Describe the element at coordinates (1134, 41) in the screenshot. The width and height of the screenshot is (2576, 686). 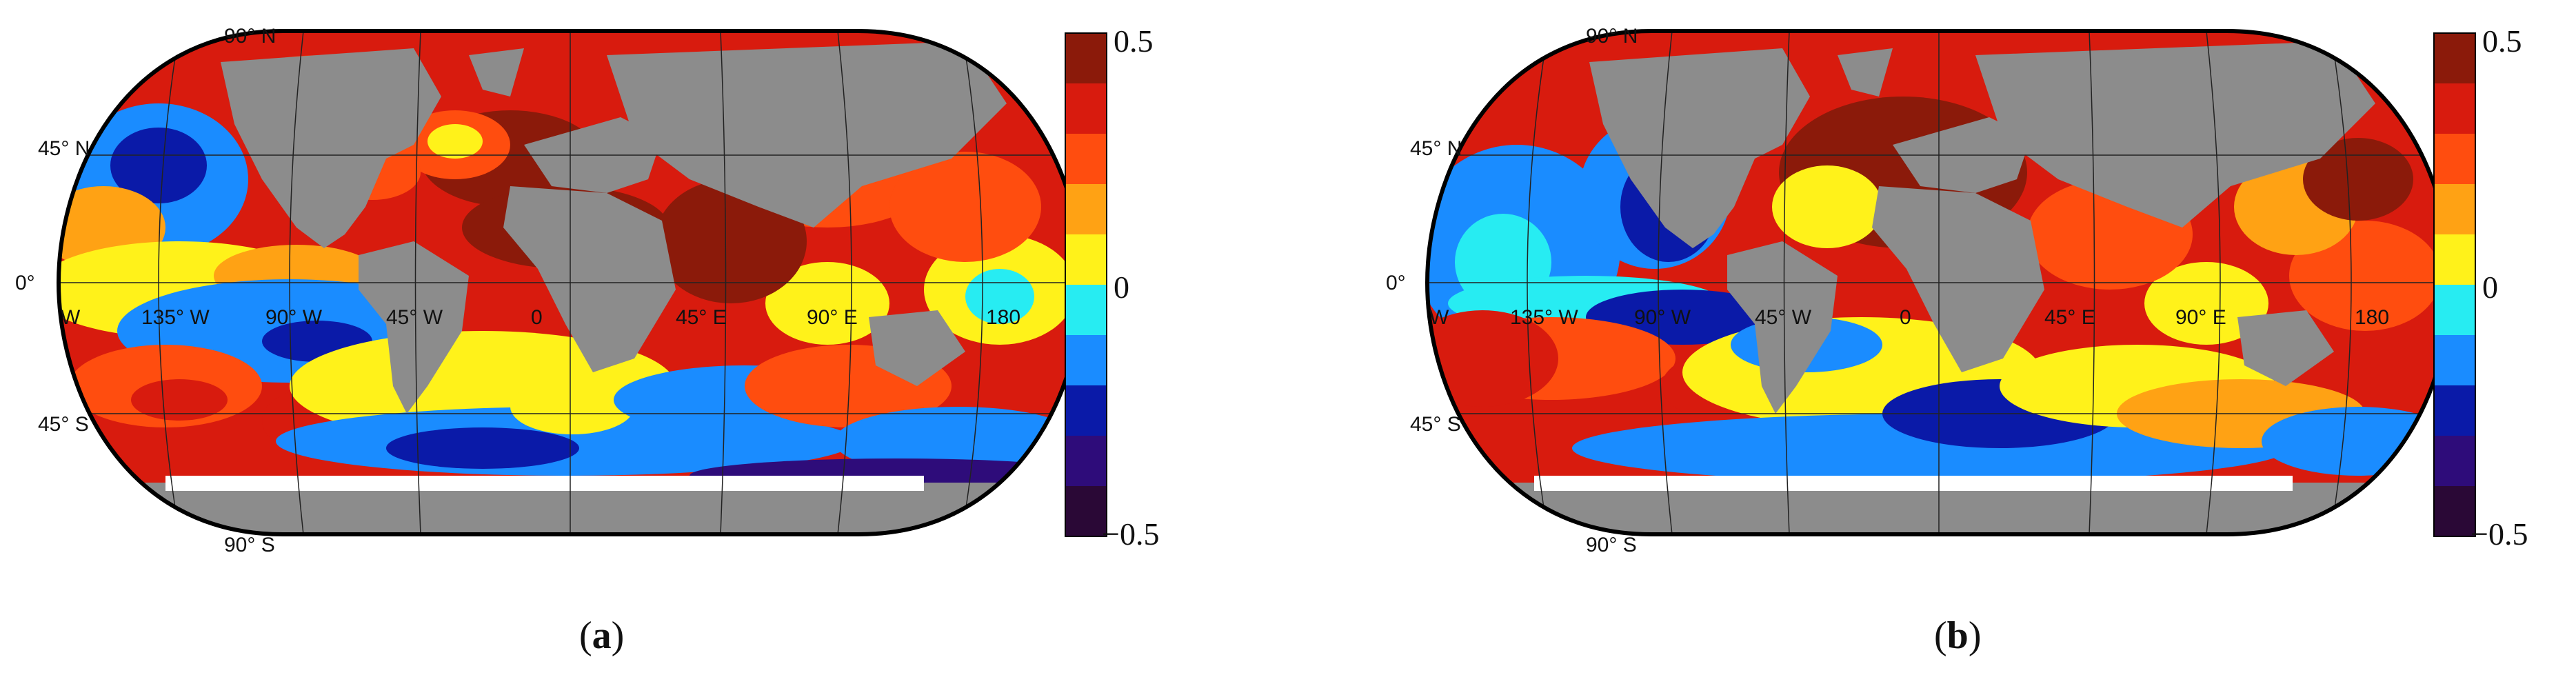
I see `colorbar-a-max: 0.5` at that location.